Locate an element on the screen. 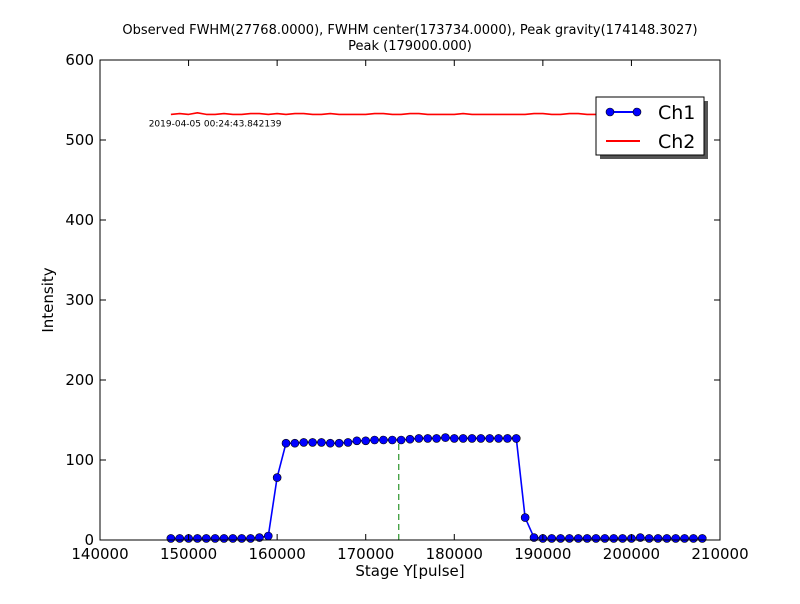 This screenshot has width=800, height=604. x-tick-label: 200000 is located at coordinates (631, 554).